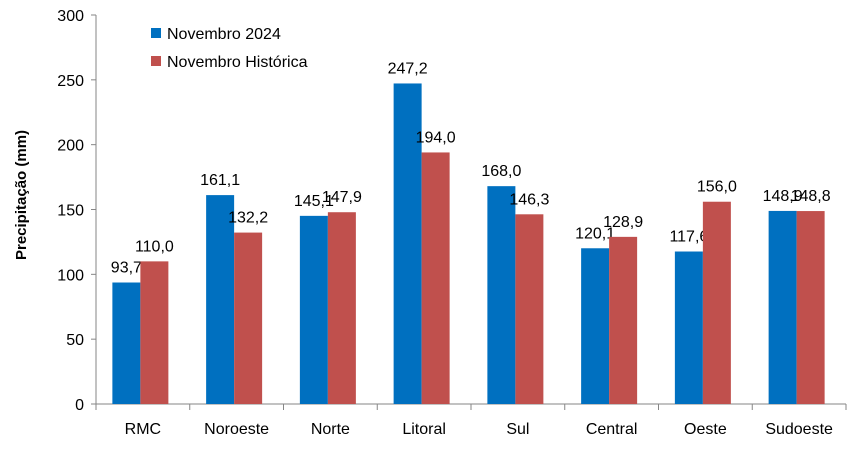  I want to click on data-label: 161,1, so click(220, 180).